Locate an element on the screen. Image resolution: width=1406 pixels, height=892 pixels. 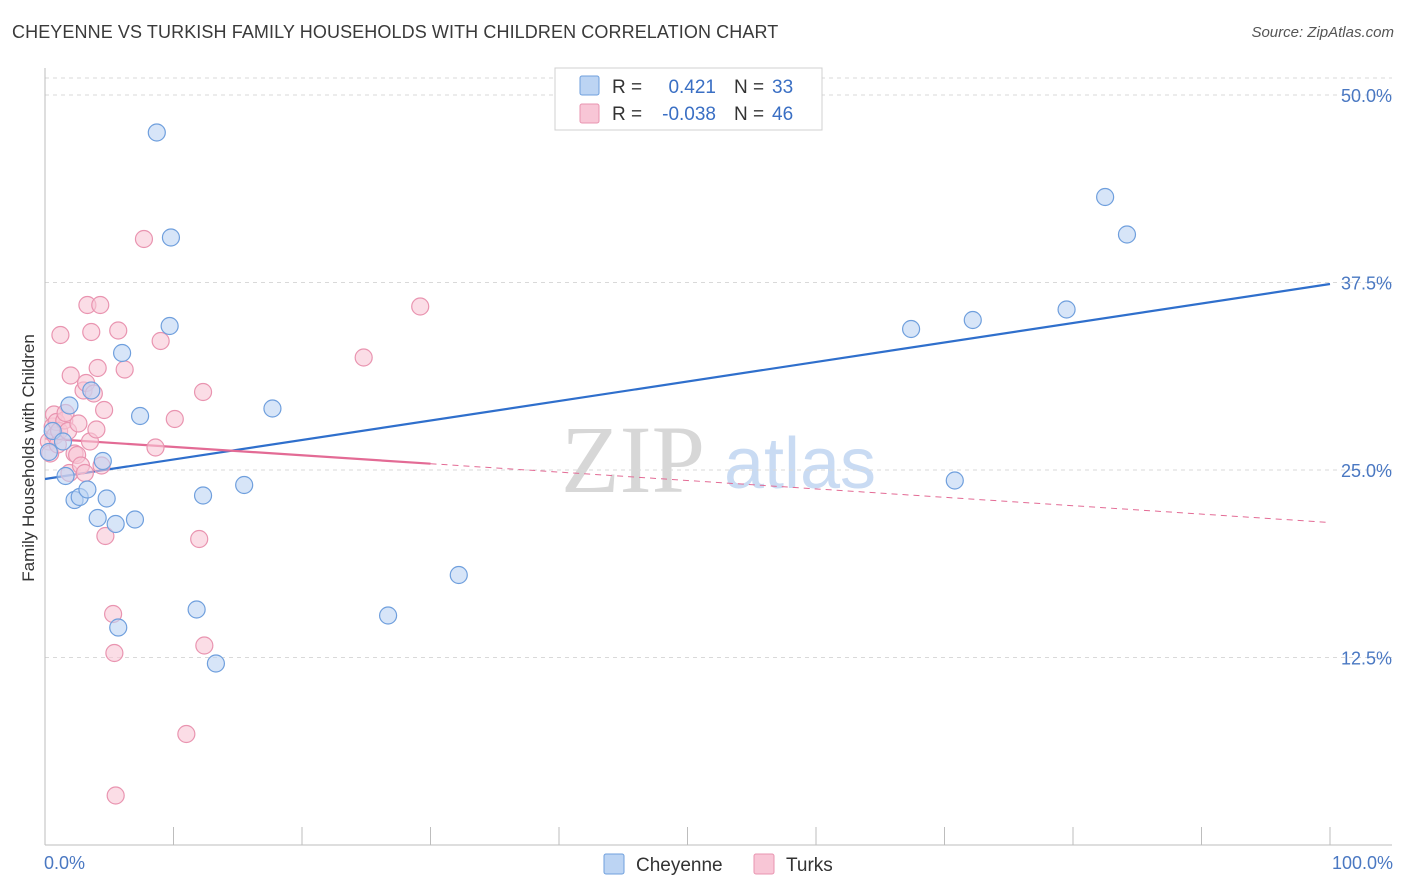
x-tick-label-1: 100.0% is located at coordinates (1362, 863).